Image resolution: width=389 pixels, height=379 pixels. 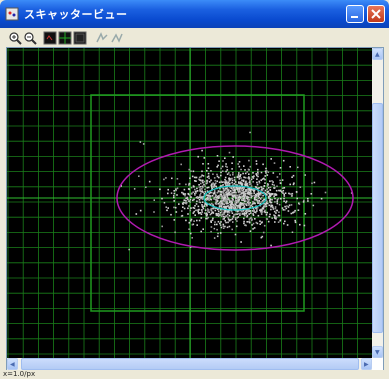 What do you see at coordinates (102, 38) in the screenshot?
I see `tool-a-icon` at bounding box center [102, 38].